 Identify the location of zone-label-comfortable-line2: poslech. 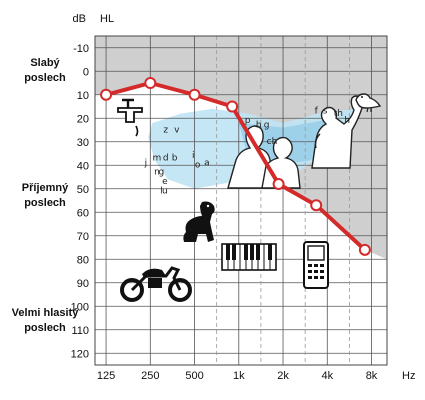
(45, 203).